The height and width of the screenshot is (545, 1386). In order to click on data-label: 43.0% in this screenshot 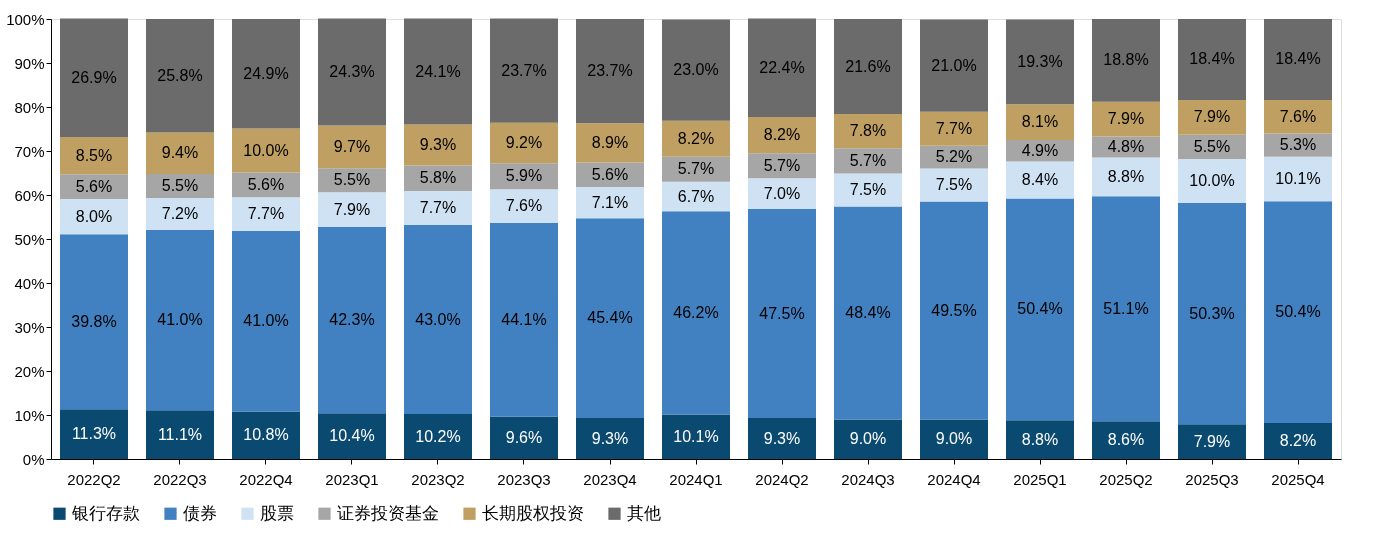, I will do `click(438, 319)`.